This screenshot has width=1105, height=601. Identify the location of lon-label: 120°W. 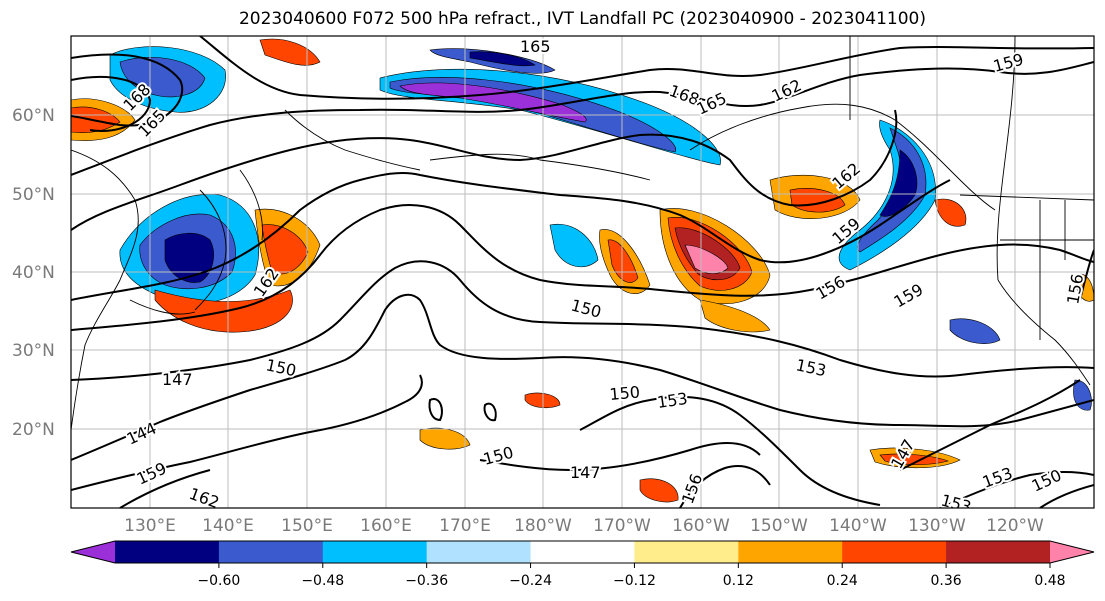
(1015, 526).